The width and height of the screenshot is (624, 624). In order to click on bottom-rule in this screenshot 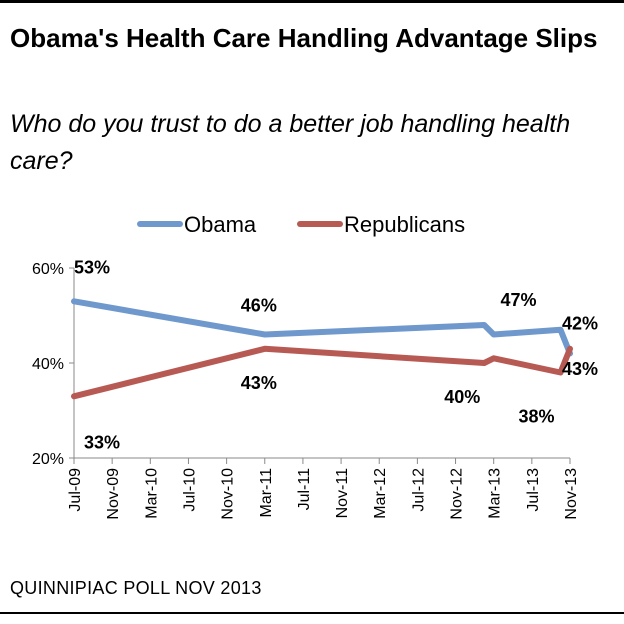, I will do `click(312, 613)`.